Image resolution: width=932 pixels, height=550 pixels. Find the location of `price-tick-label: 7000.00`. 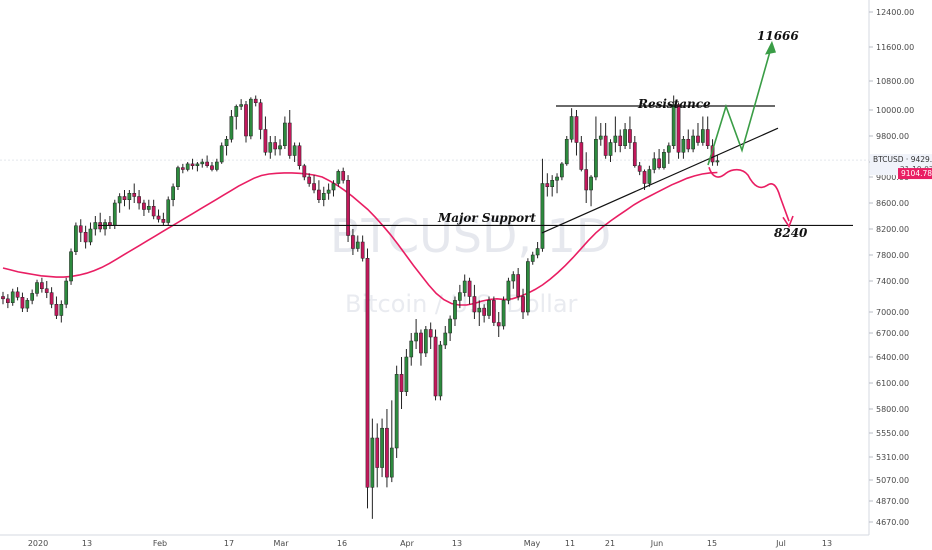

price-tick-label: 7000.00 is located at coordinates (892, 312).